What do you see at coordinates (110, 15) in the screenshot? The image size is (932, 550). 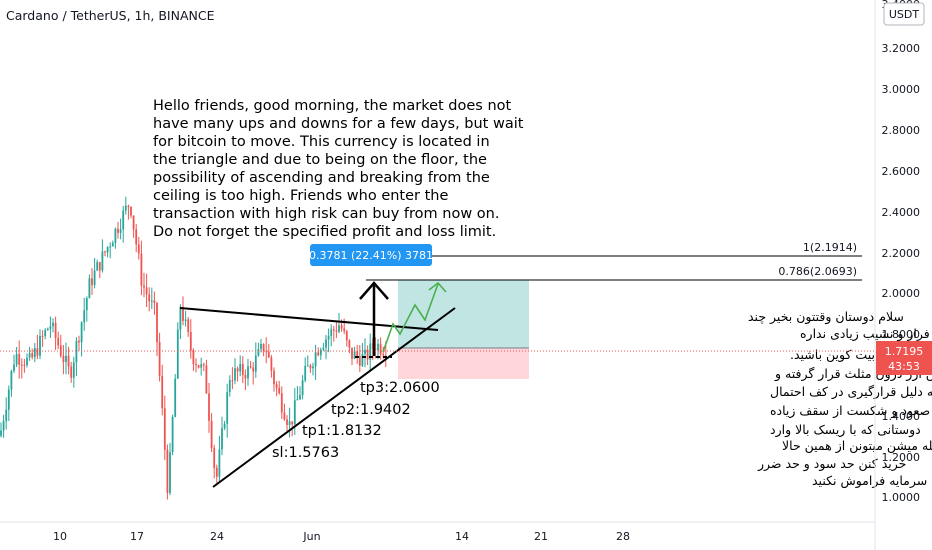 I see `symbol-title: Cardano / TetherUS, 1h, BINANCE` at bounding box center [110, 15].